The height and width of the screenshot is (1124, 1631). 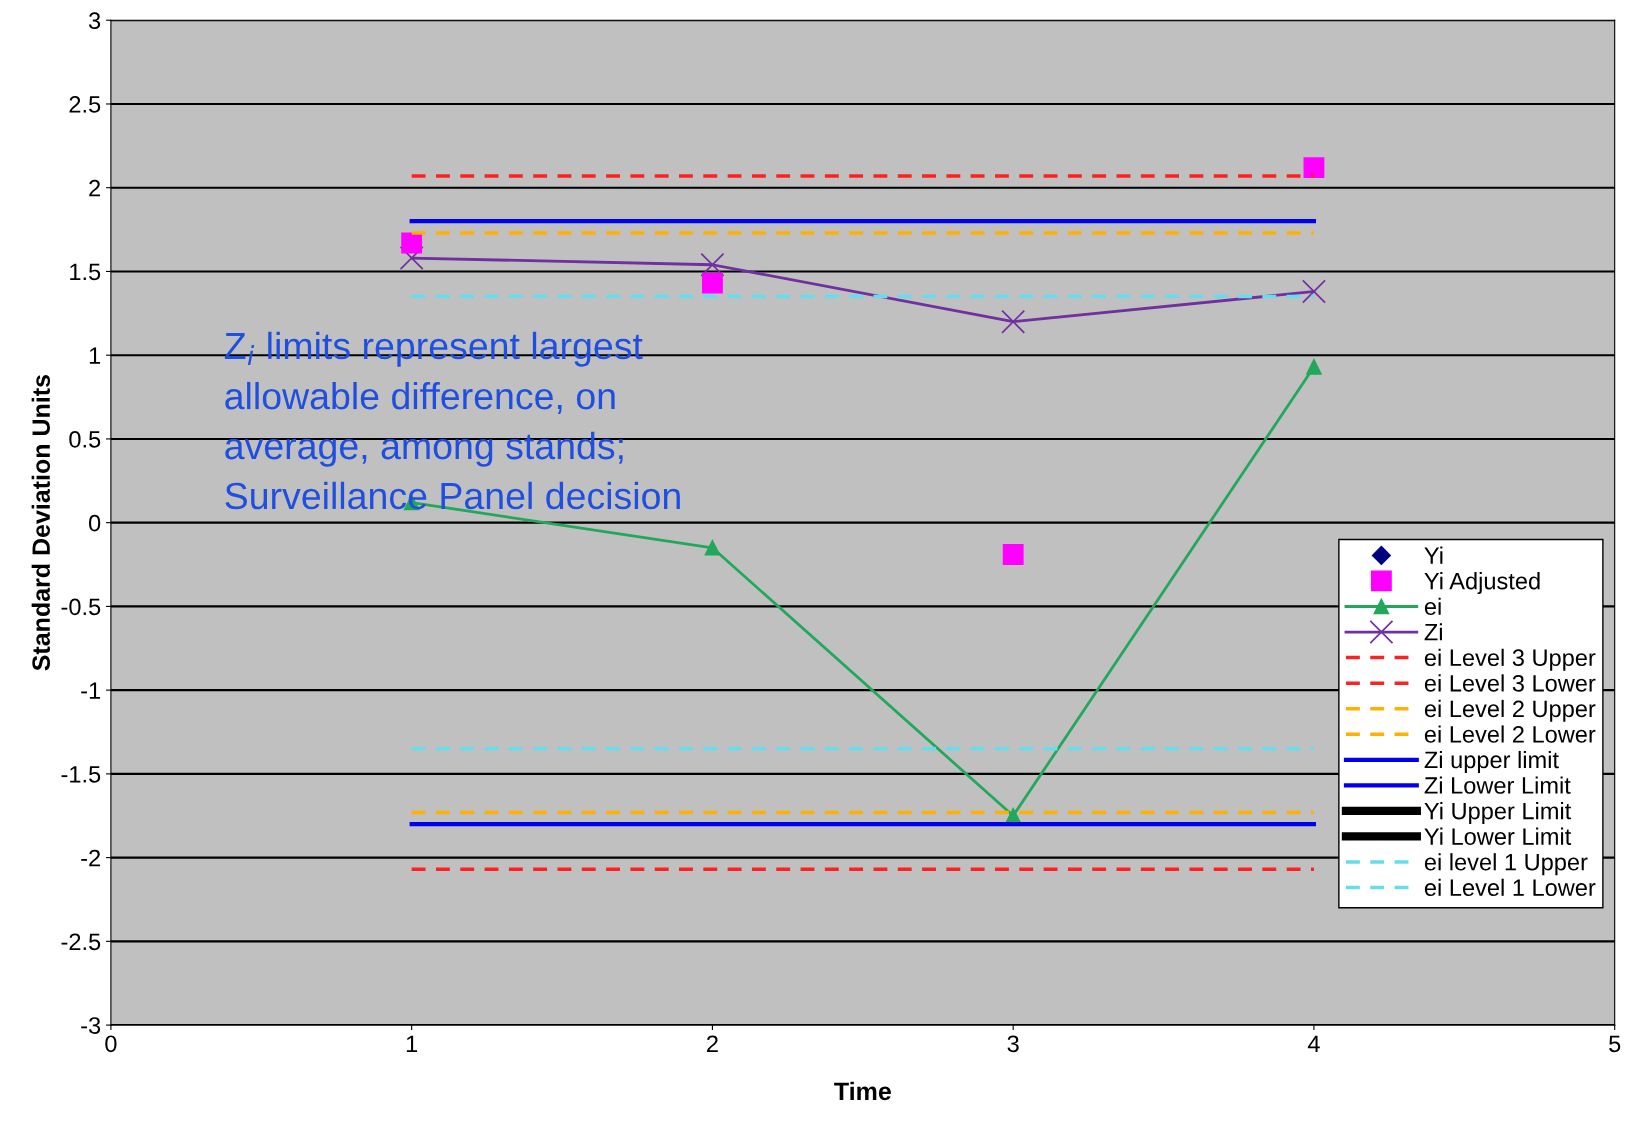 What do you see at coordinates (1510, 683) in the screenshot?
I see `legend-label: ei Level 3 Lower` at bounding box center [1510, 683].